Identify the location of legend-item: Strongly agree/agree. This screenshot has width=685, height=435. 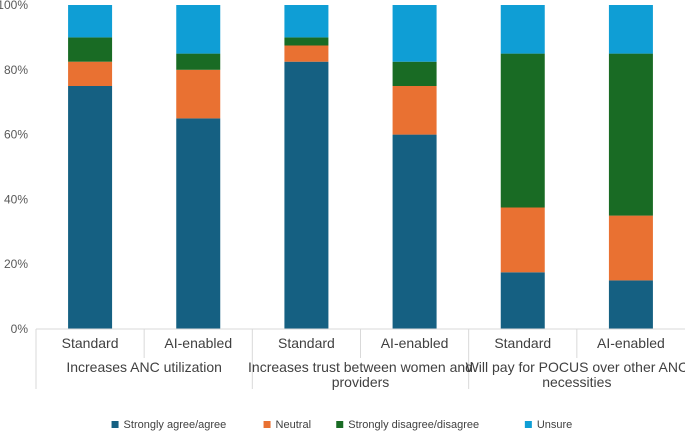
(169, 425).